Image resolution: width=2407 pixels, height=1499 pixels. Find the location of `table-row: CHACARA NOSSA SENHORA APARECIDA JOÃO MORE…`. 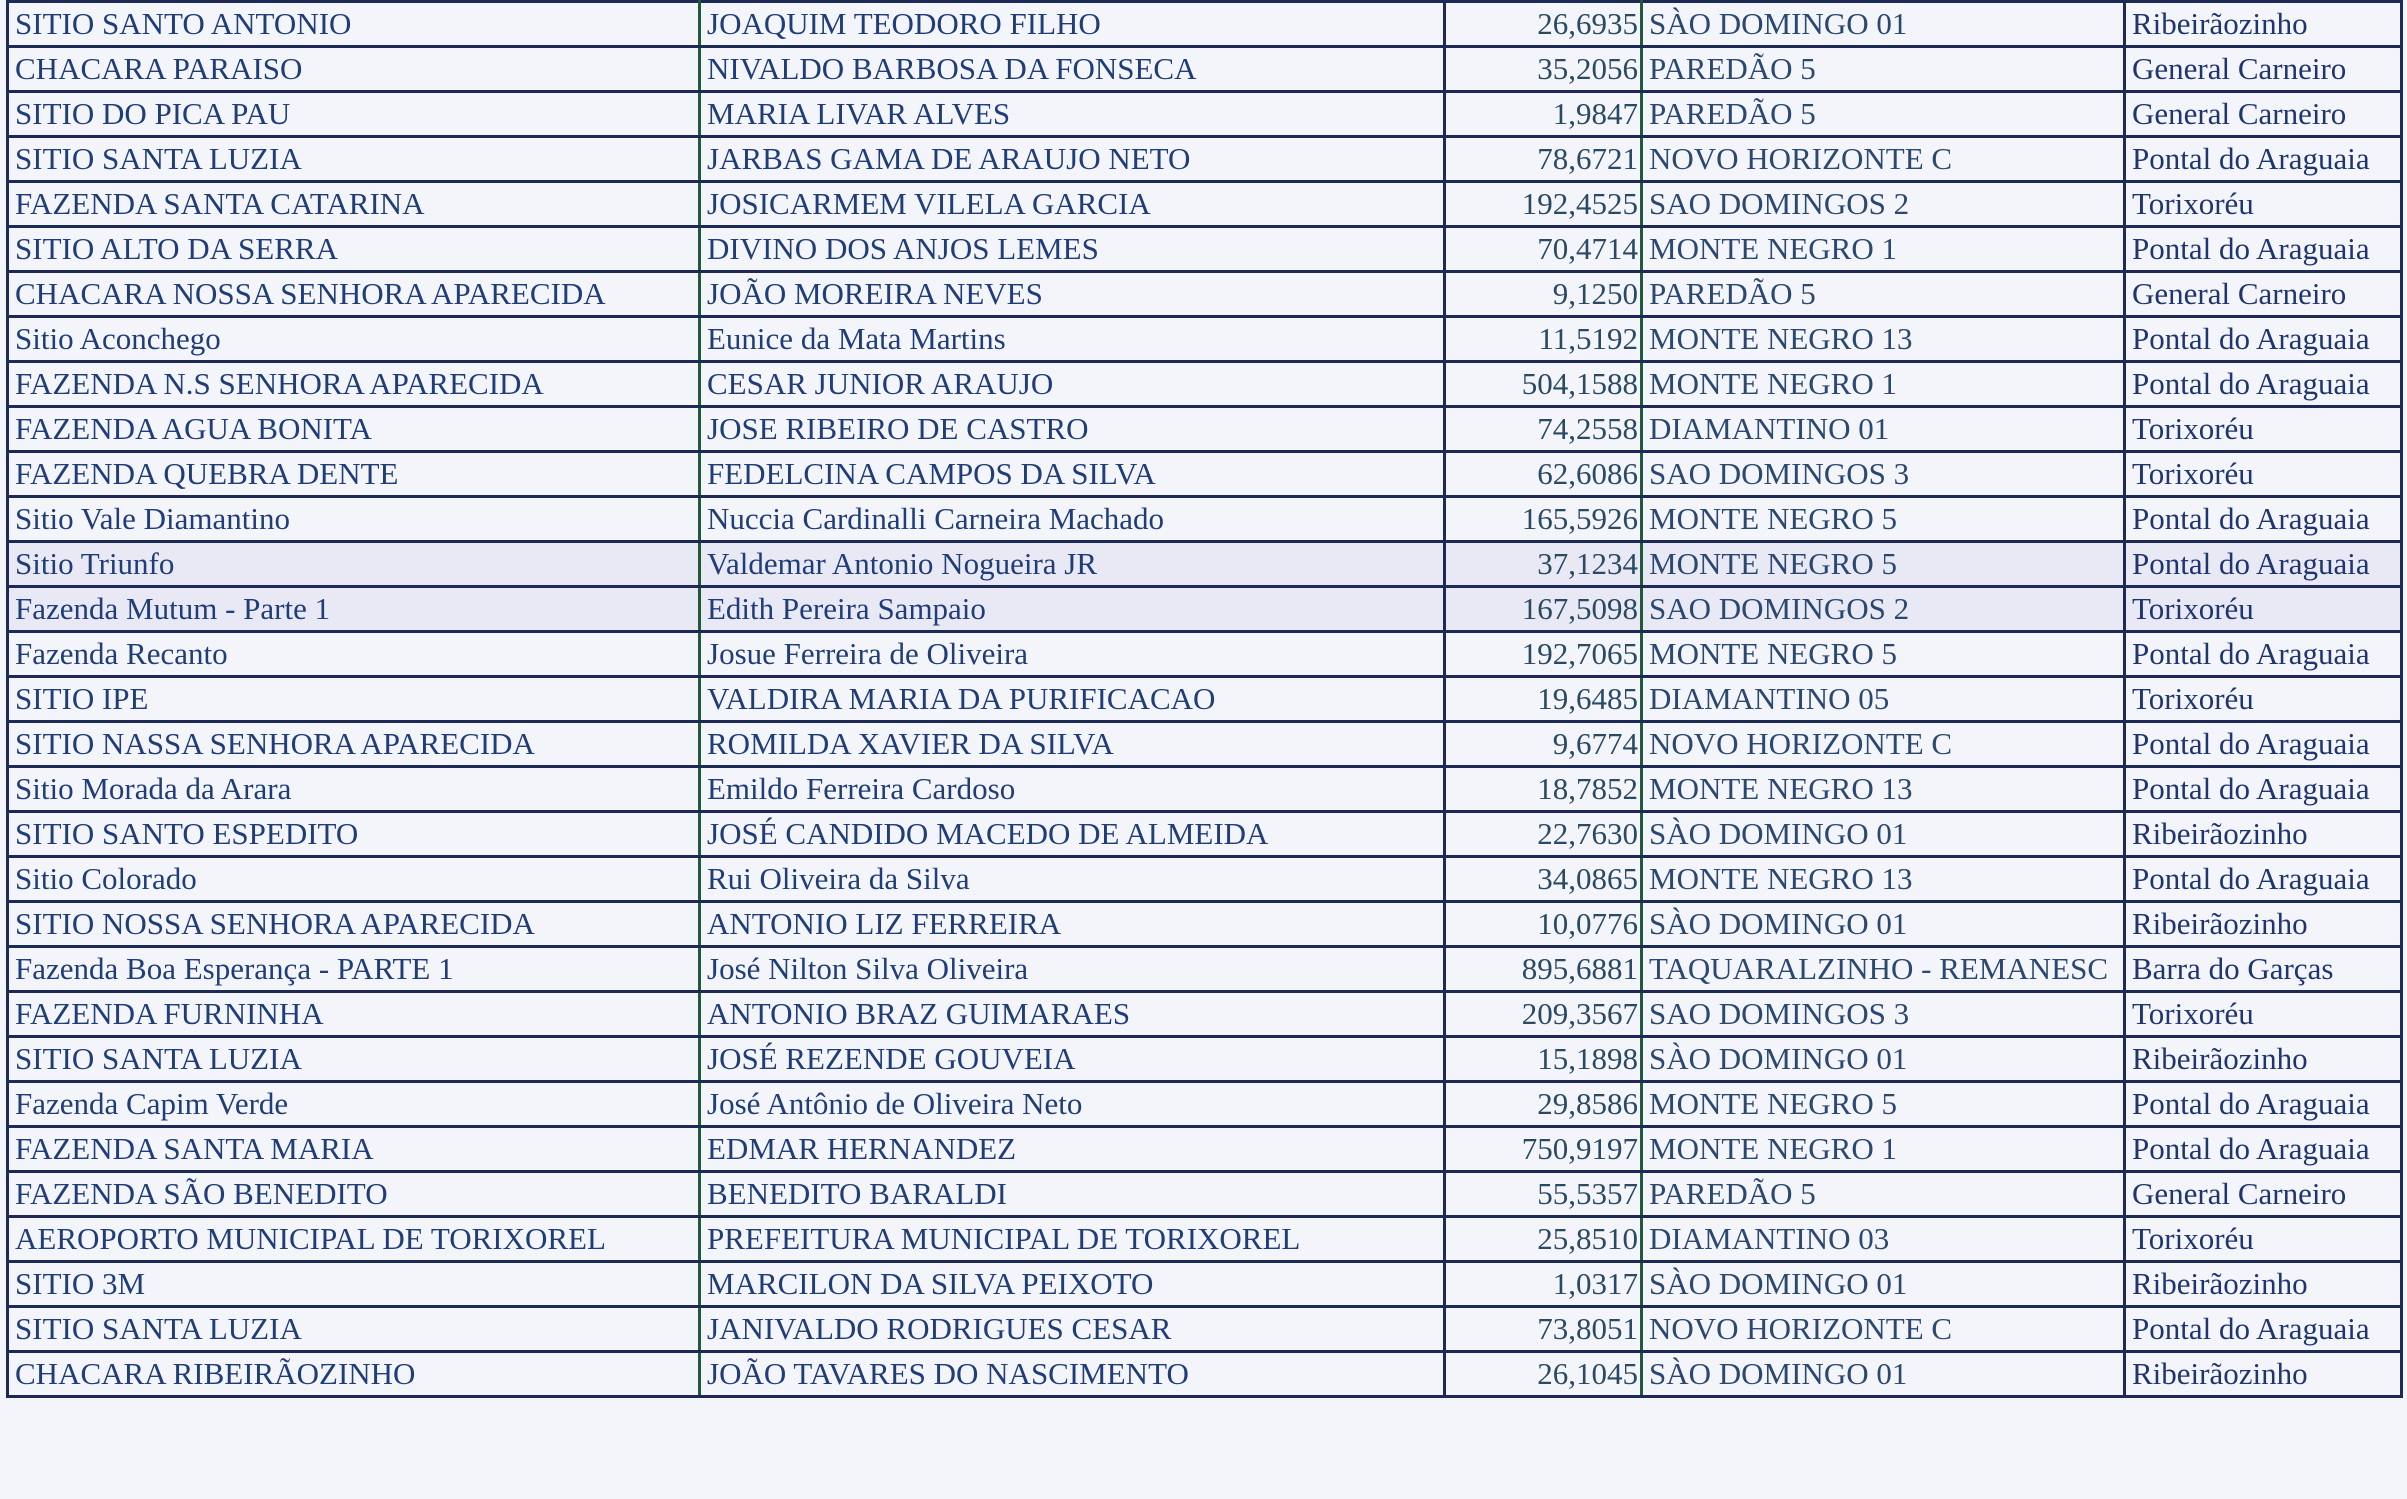

table-row: CHACARA NOSSA SENHORA APARECIDA JOÃO MORE… is located at coordinates (1204, 294).